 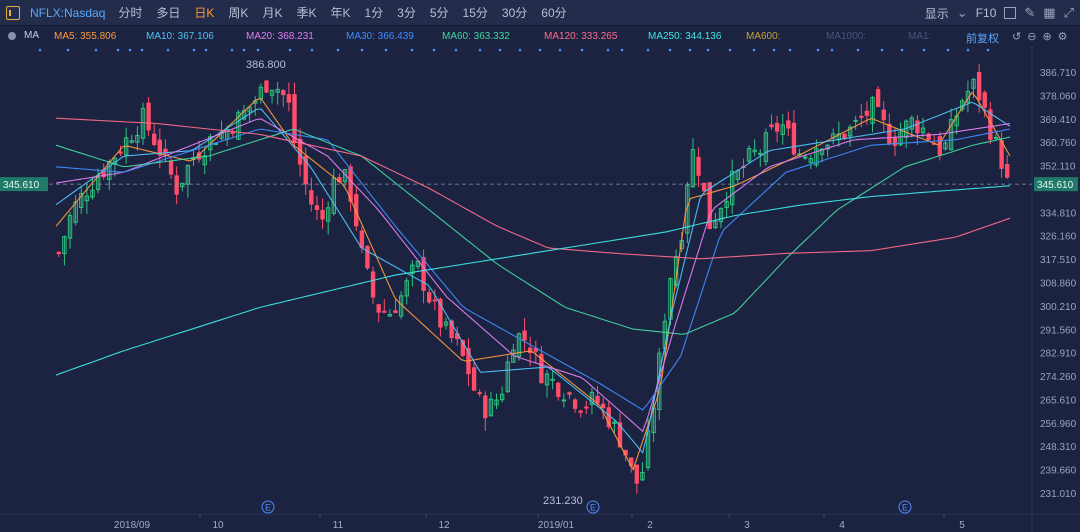 I want to click on current-price-tag-right-bg, so click(x=1056, y=184).